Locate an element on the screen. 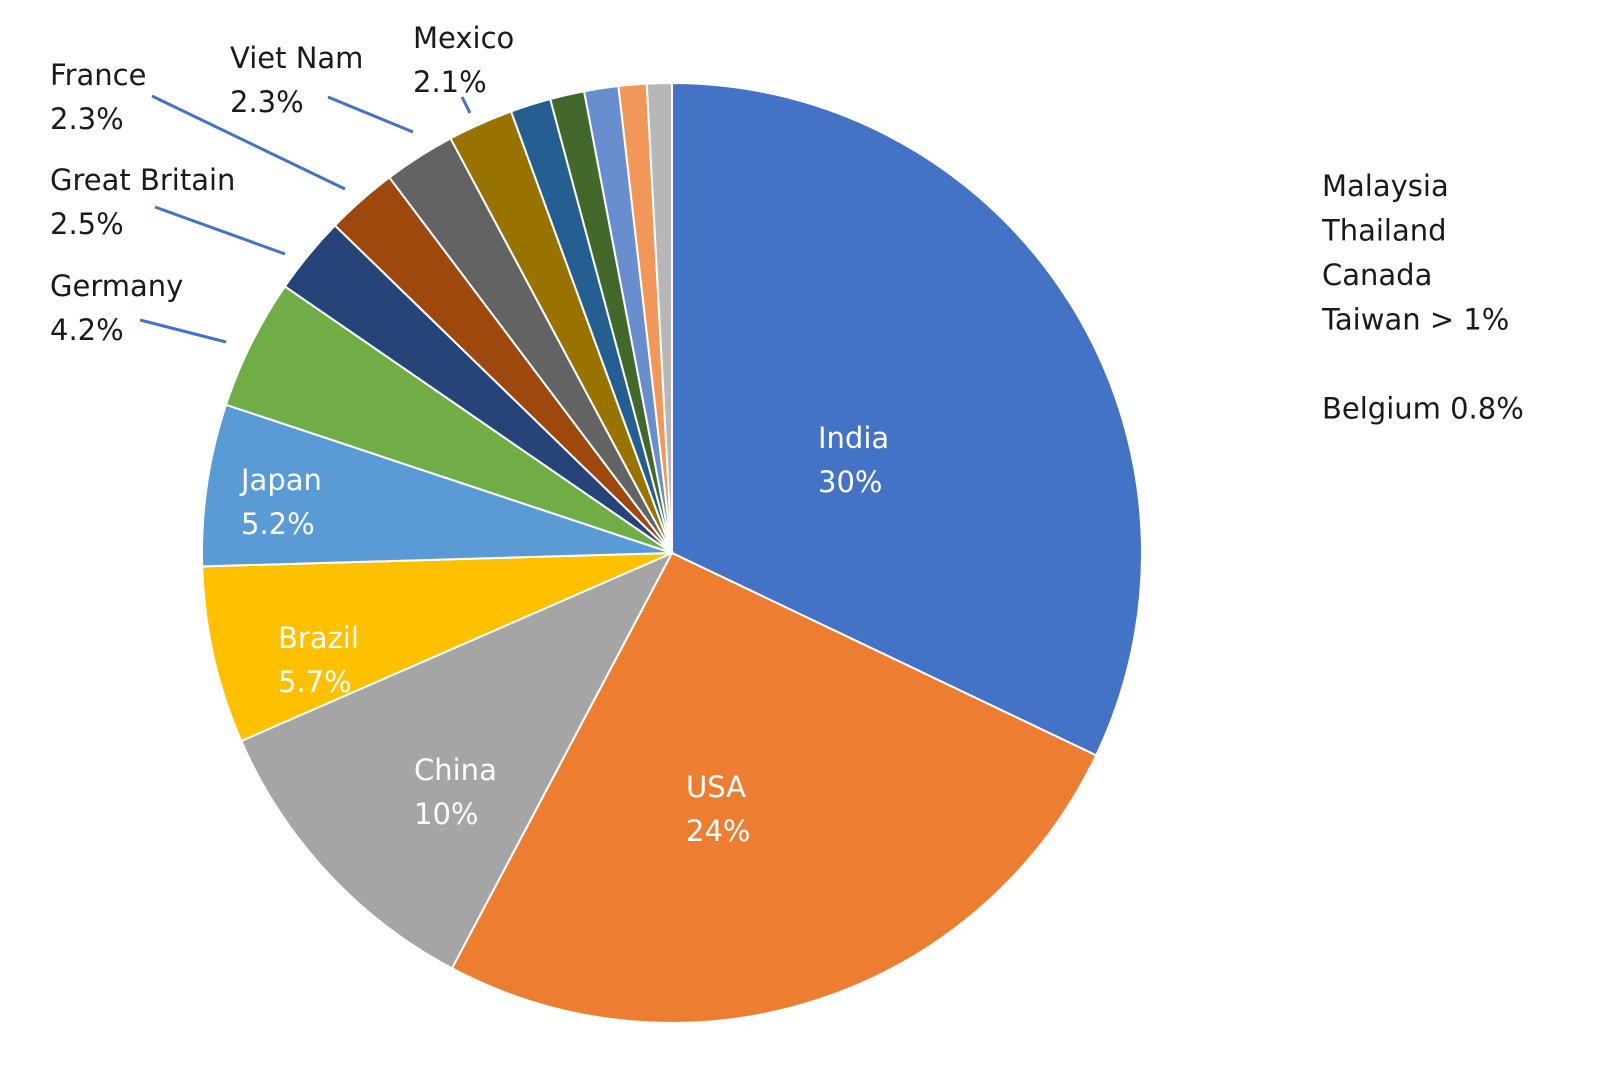 This screenshot has width=1602, height=1090. slice-japan is located at coordinates (437, 485).